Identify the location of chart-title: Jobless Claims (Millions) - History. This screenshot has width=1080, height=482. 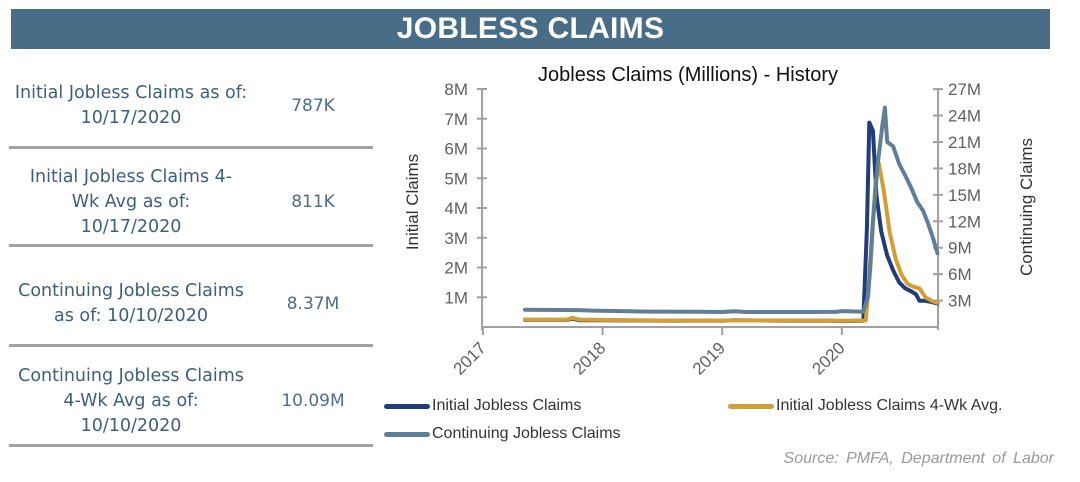
(688, 75).